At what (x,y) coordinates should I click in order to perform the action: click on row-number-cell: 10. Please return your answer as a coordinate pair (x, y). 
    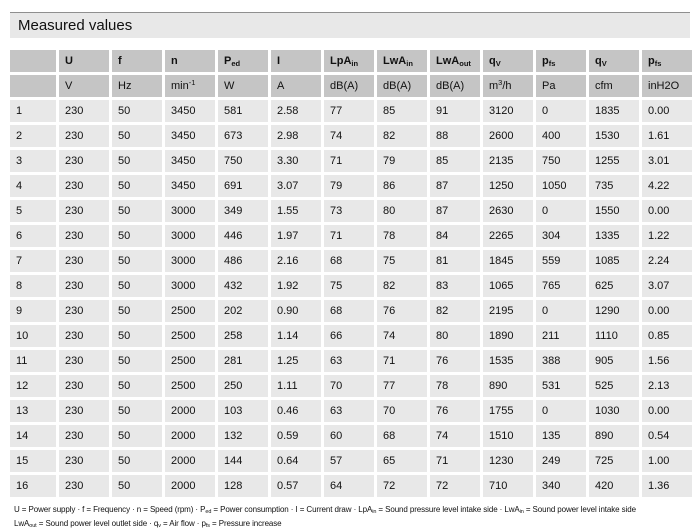
    Looking at the image, I should click on (33, 336).